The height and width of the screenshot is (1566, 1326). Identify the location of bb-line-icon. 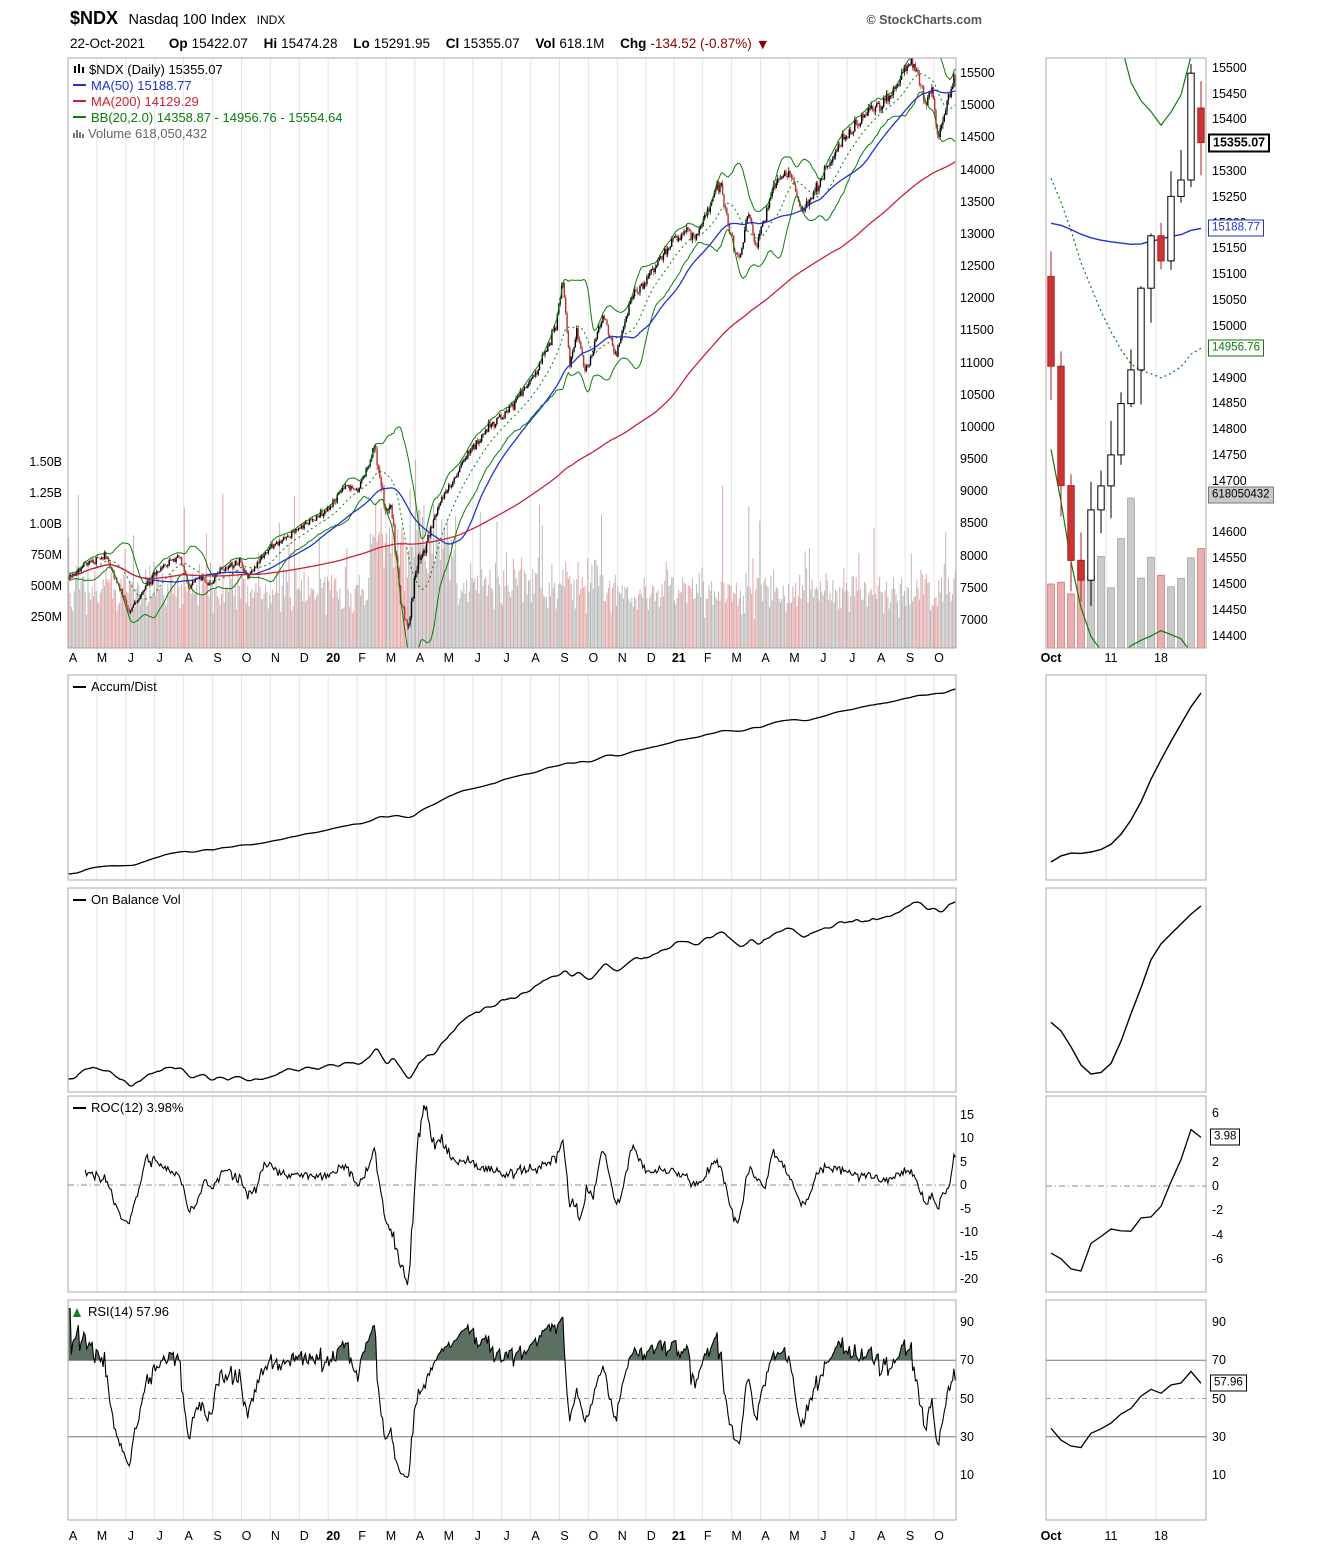
(79, 117).